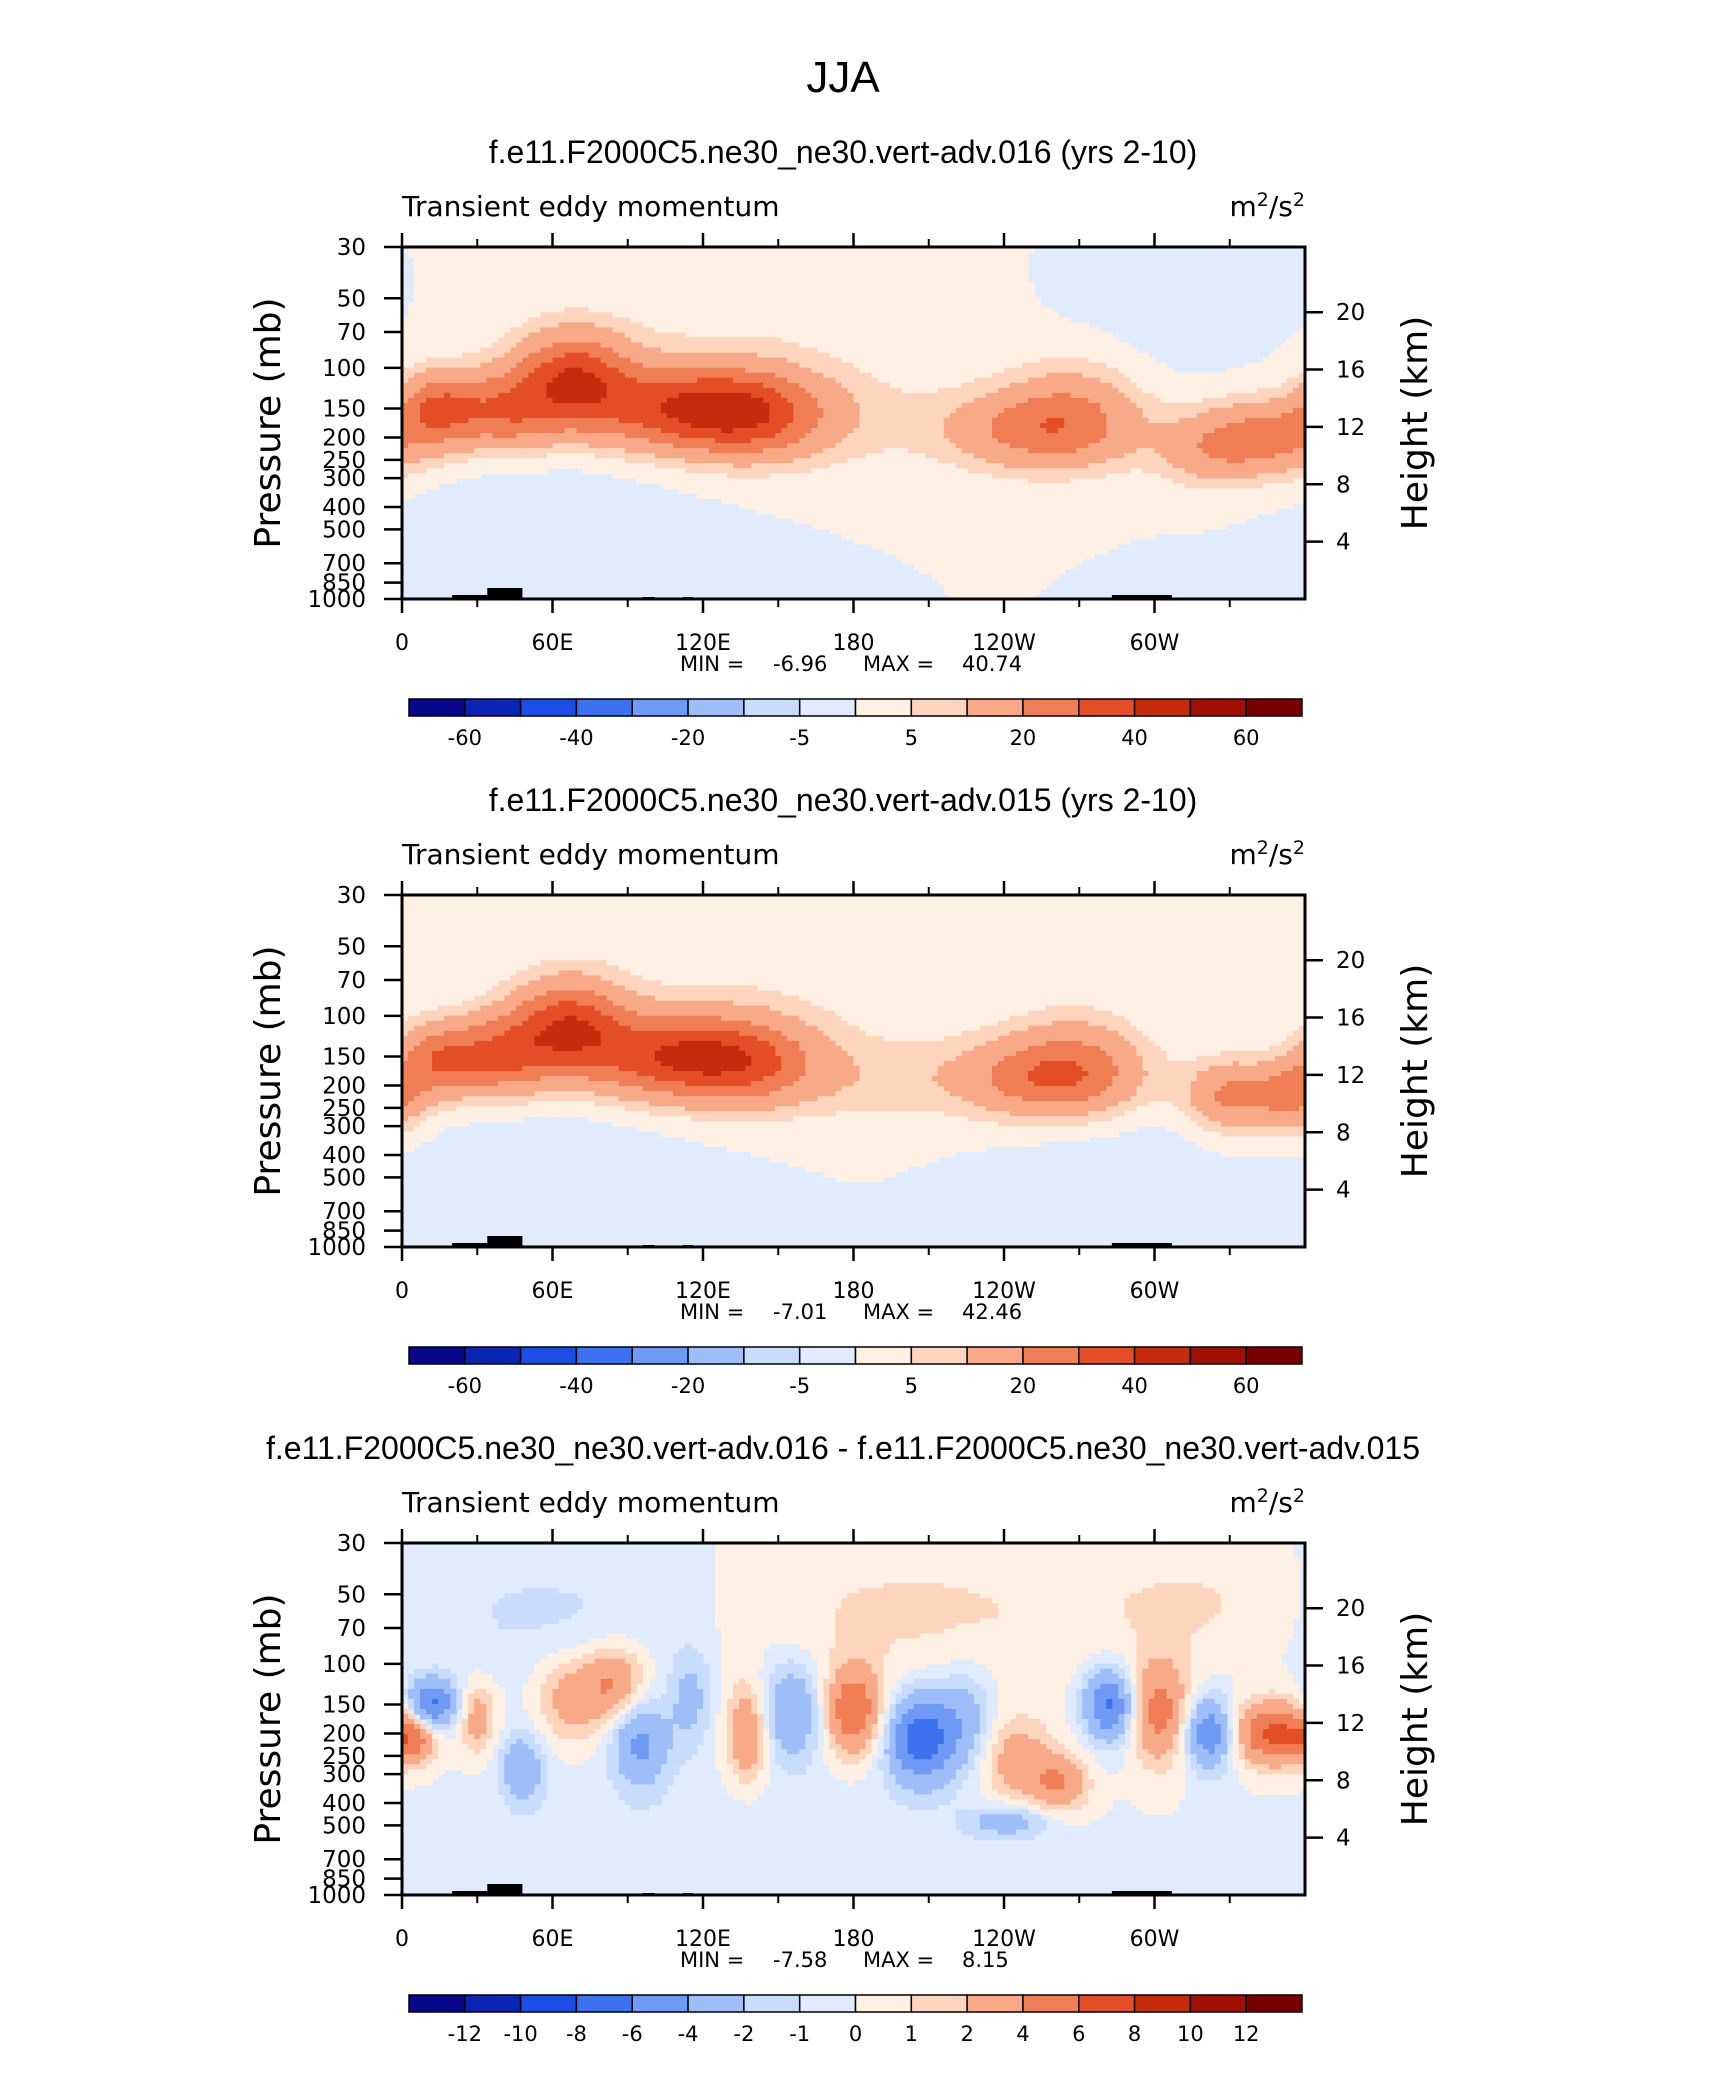 This screenshot has height=2074, width=1710. I want to click on colorbar-label: -2, so click(743, 2034).